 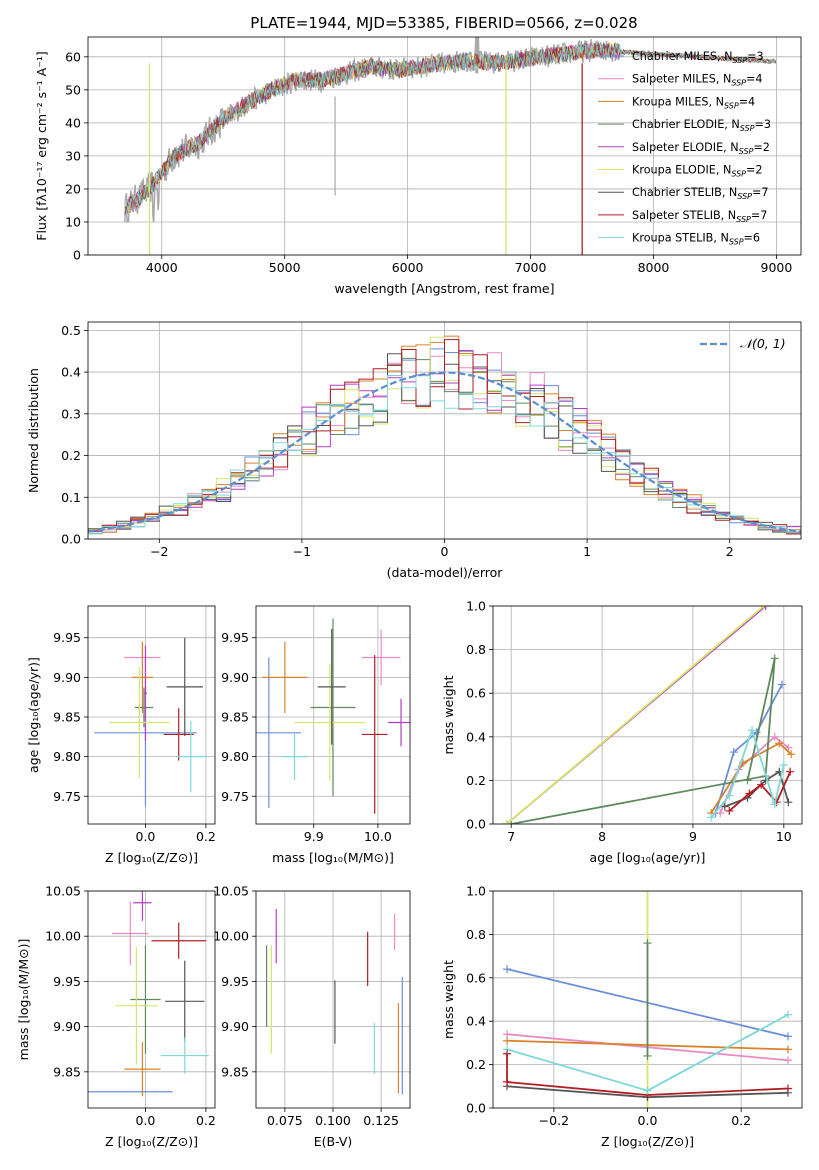 I want to click on series-salpeter-miles, so click(x=754, y=775).